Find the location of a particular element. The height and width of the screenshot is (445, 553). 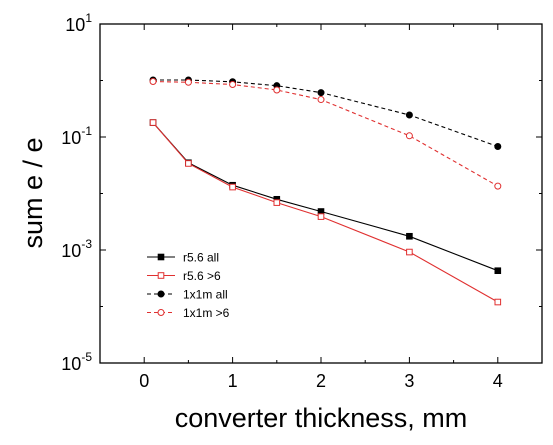

y-tick-label: 10⁻³ is located at coordinates (76, 249).